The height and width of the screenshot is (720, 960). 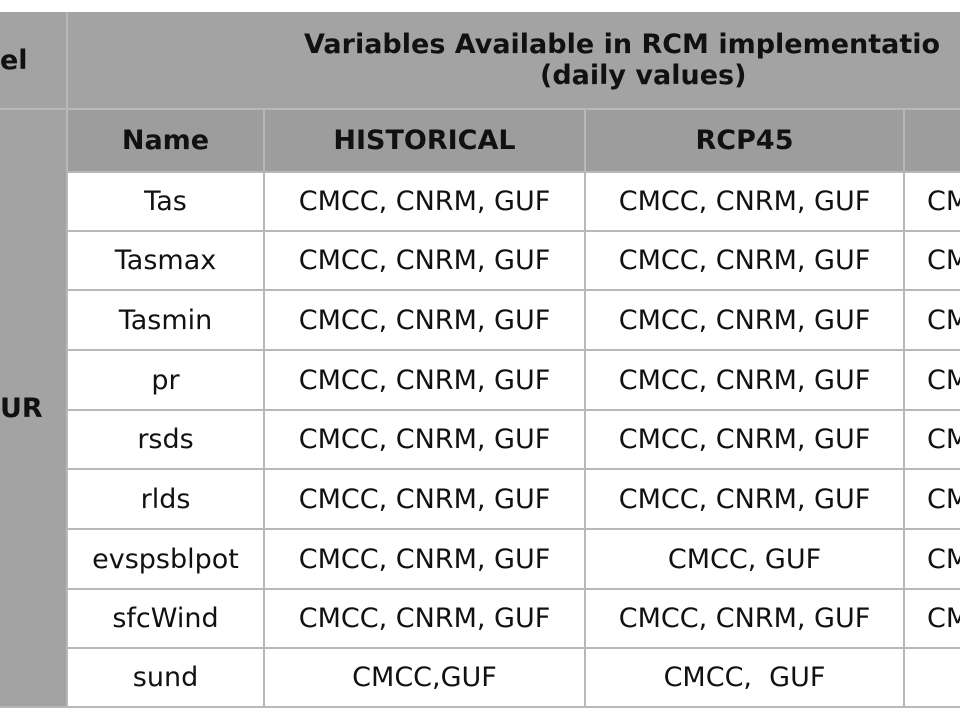 What do you see at coordinates (34, 409) in the screenshot?
I see `region-cell: UR` at bounding box center [34, 409].